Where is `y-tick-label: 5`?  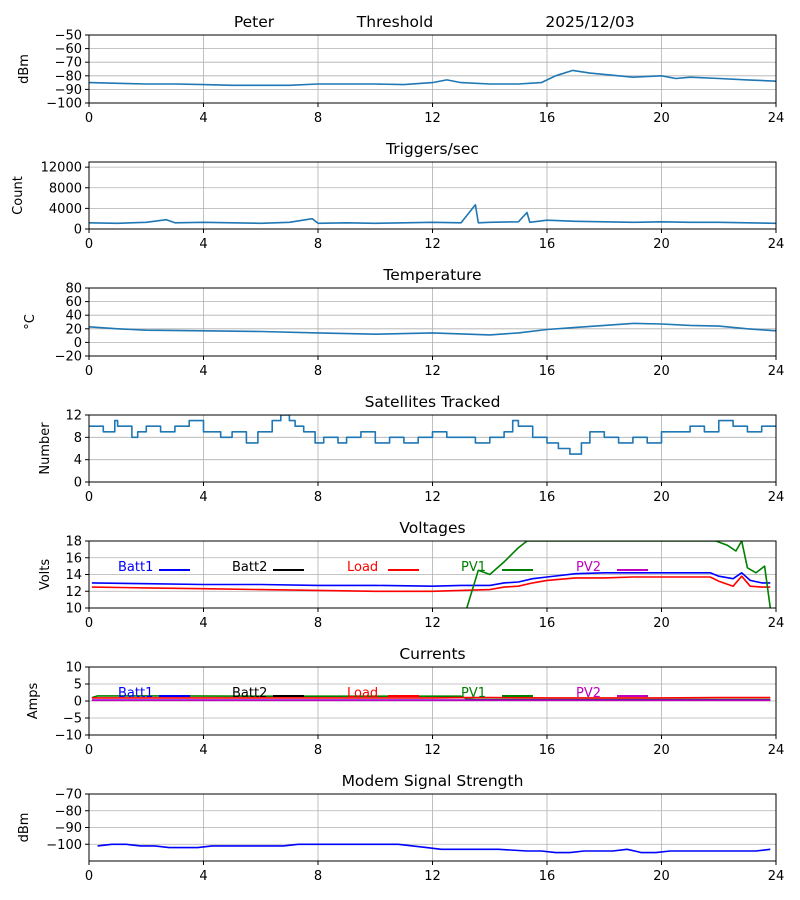
y-tick-label: 5 is located at coordinates (78, 685).